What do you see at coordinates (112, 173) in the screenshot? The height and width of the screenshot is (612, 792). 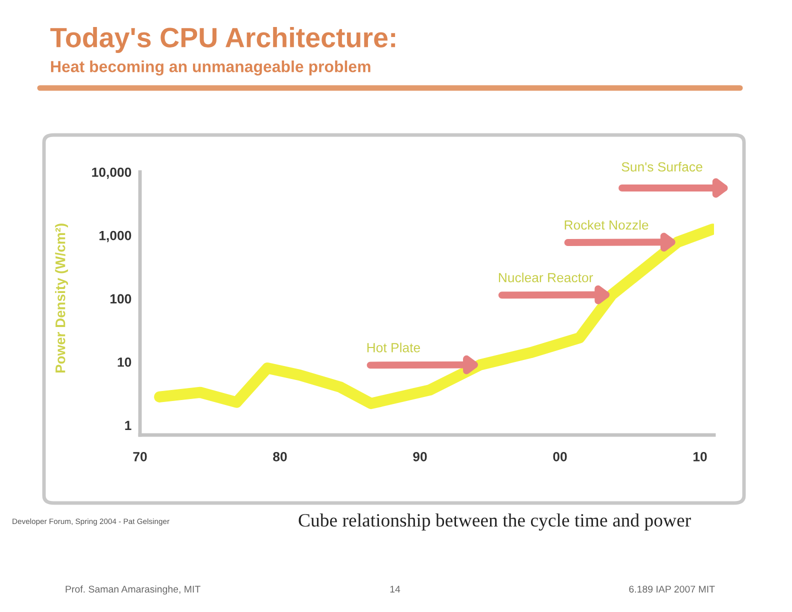 I see `y-tick-label: 10,000` at bounding box center [112, 173].